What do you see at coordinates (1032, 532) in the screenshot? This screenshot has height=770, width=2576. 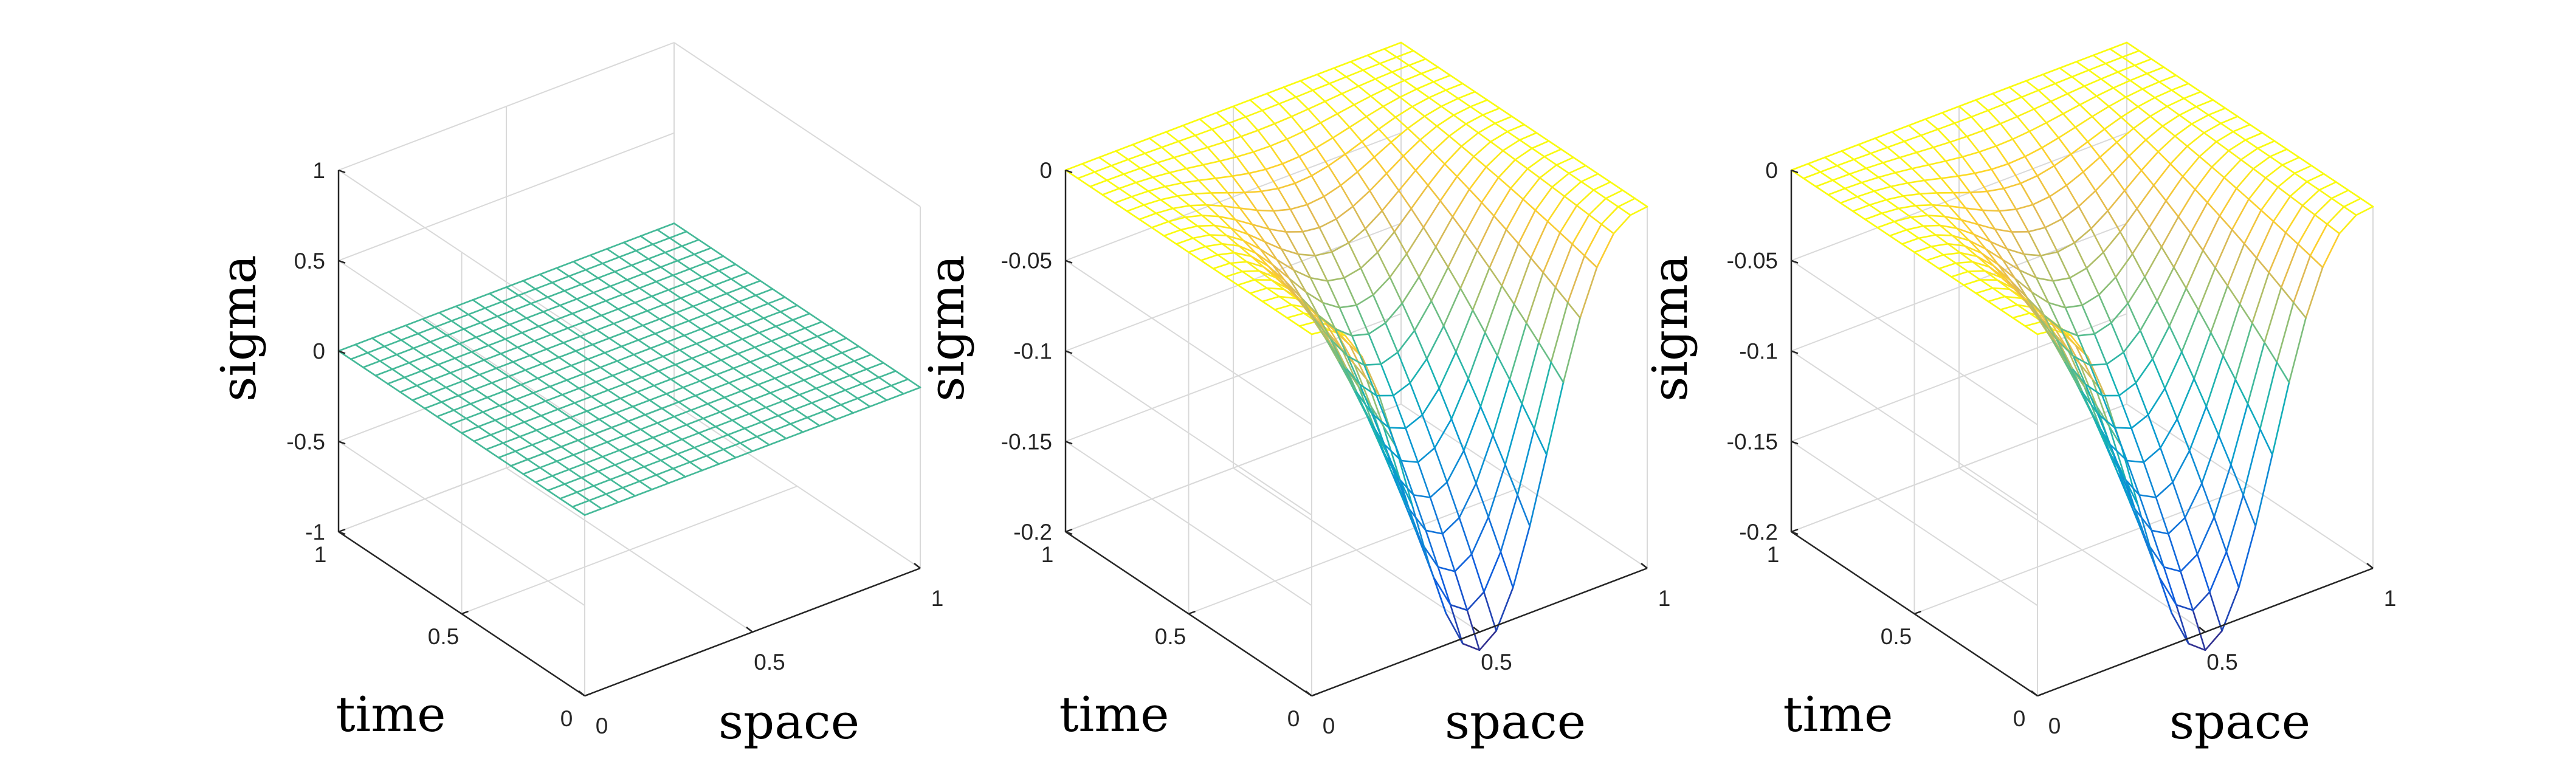 I see `z-tick-label: -0.2` at bounding box center [1032, 532].